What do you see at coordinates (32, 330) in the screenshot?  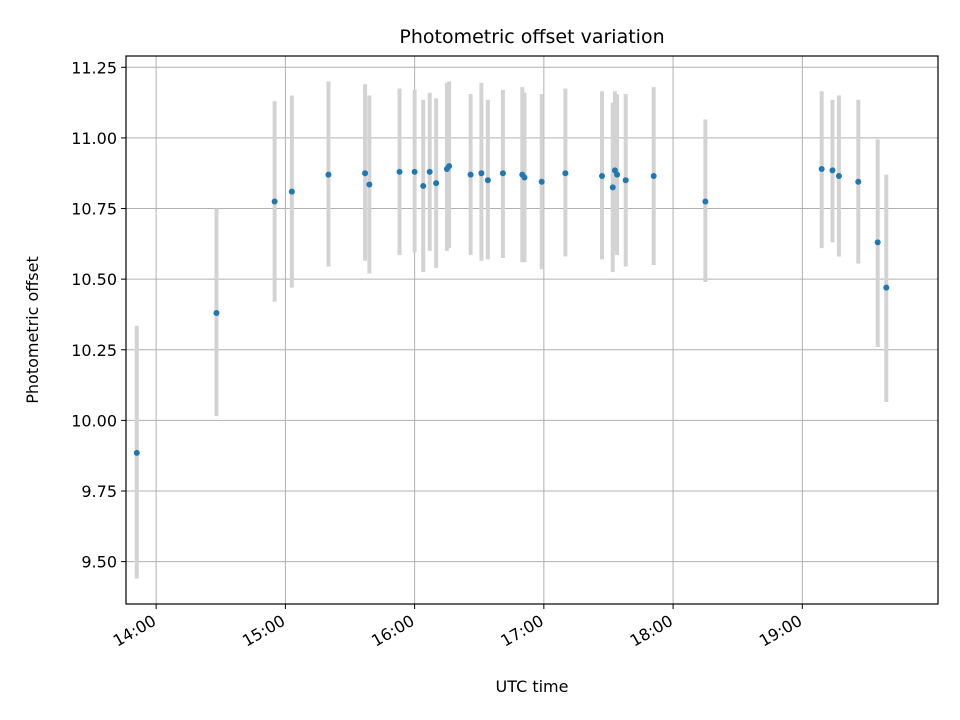 I see `y-axis-label: Photometric offset` at bounding box center [32, 330].